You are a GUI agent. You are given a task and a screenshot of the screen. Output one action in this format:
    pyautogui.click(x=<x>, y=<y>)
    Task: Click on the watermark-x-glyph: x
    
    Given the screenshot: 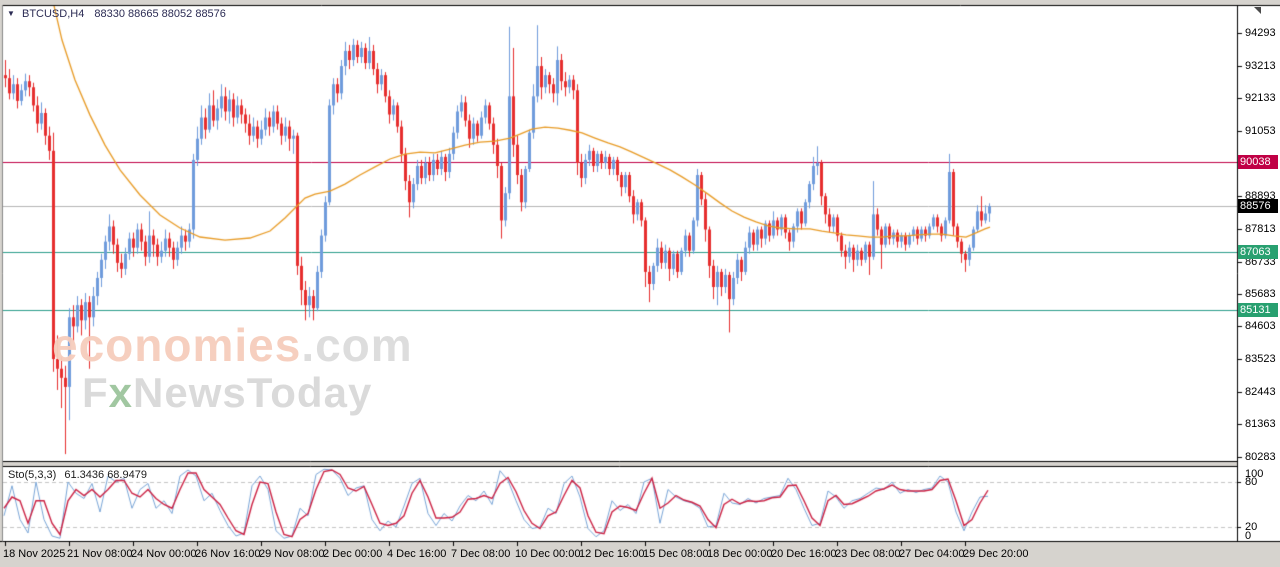 What is the action you would take?
    pyautogui.click(x=121, y=392)
    